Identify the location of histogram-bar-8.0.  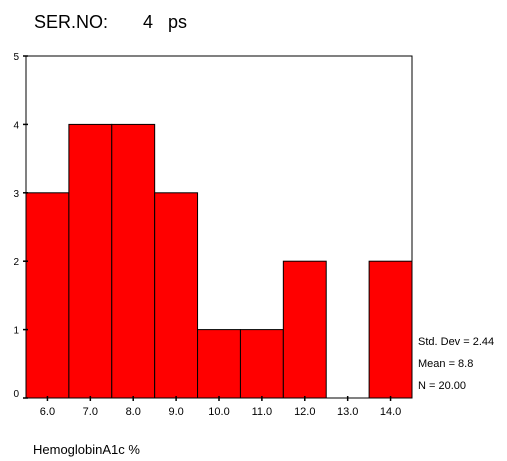
(133, 261).